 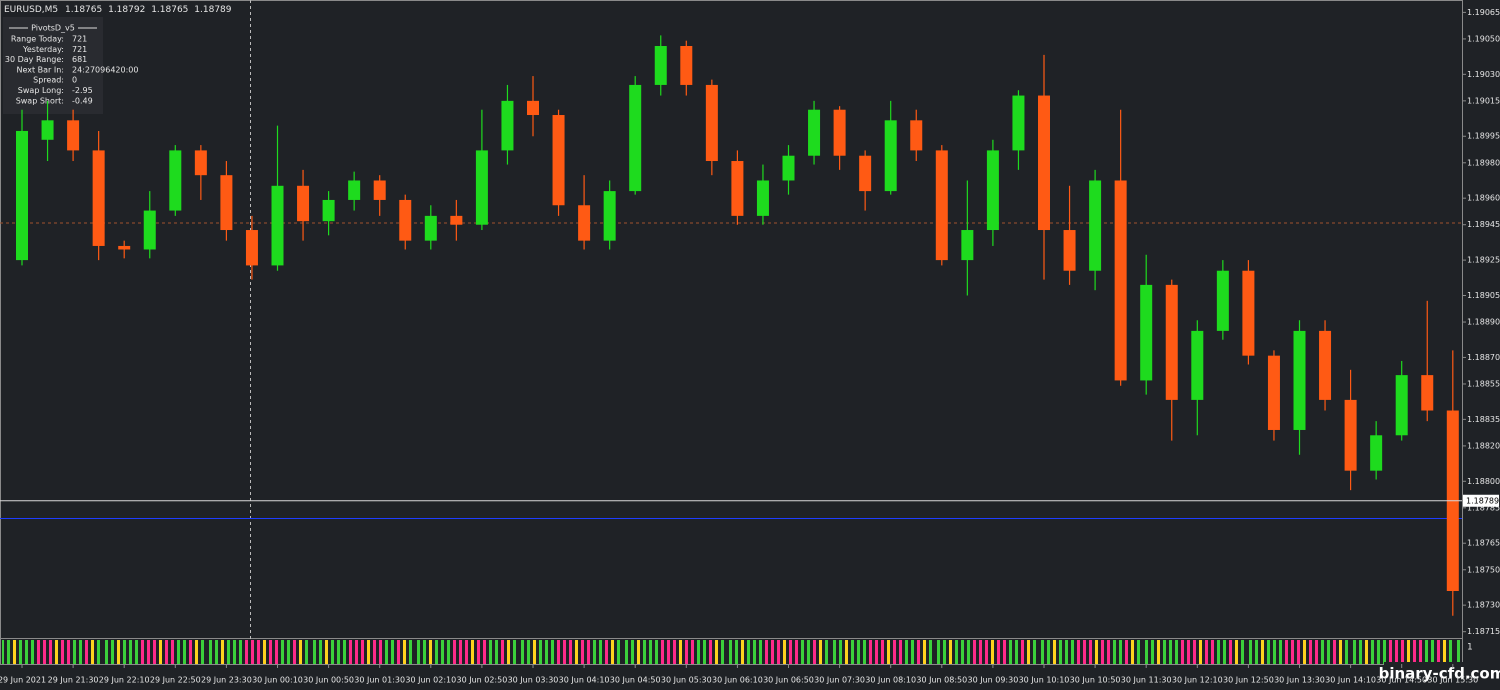 I want to click on panel-title: PivotsD_v5, so click(x=53, y=28).